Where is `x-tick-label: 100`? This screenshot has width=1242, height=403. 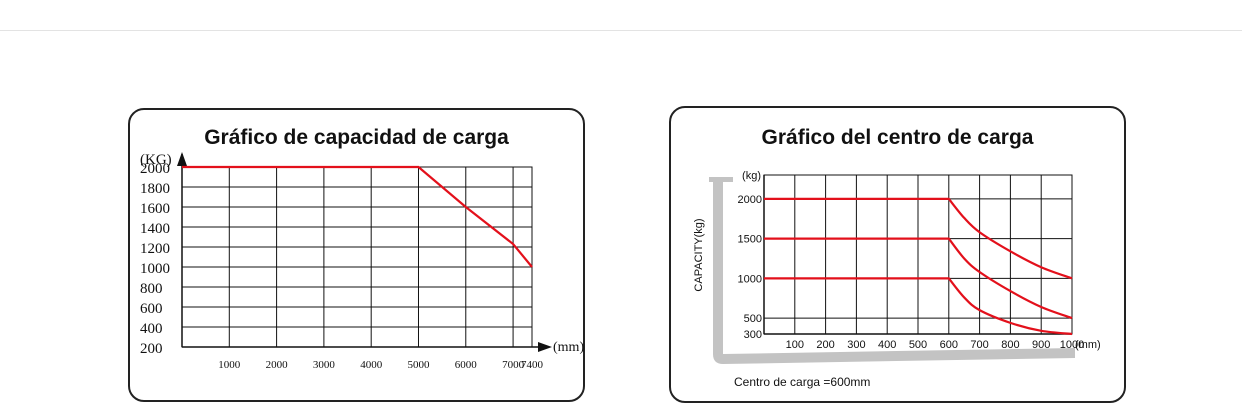
x-tick-label: 100 is located at coordinates (795, 345).